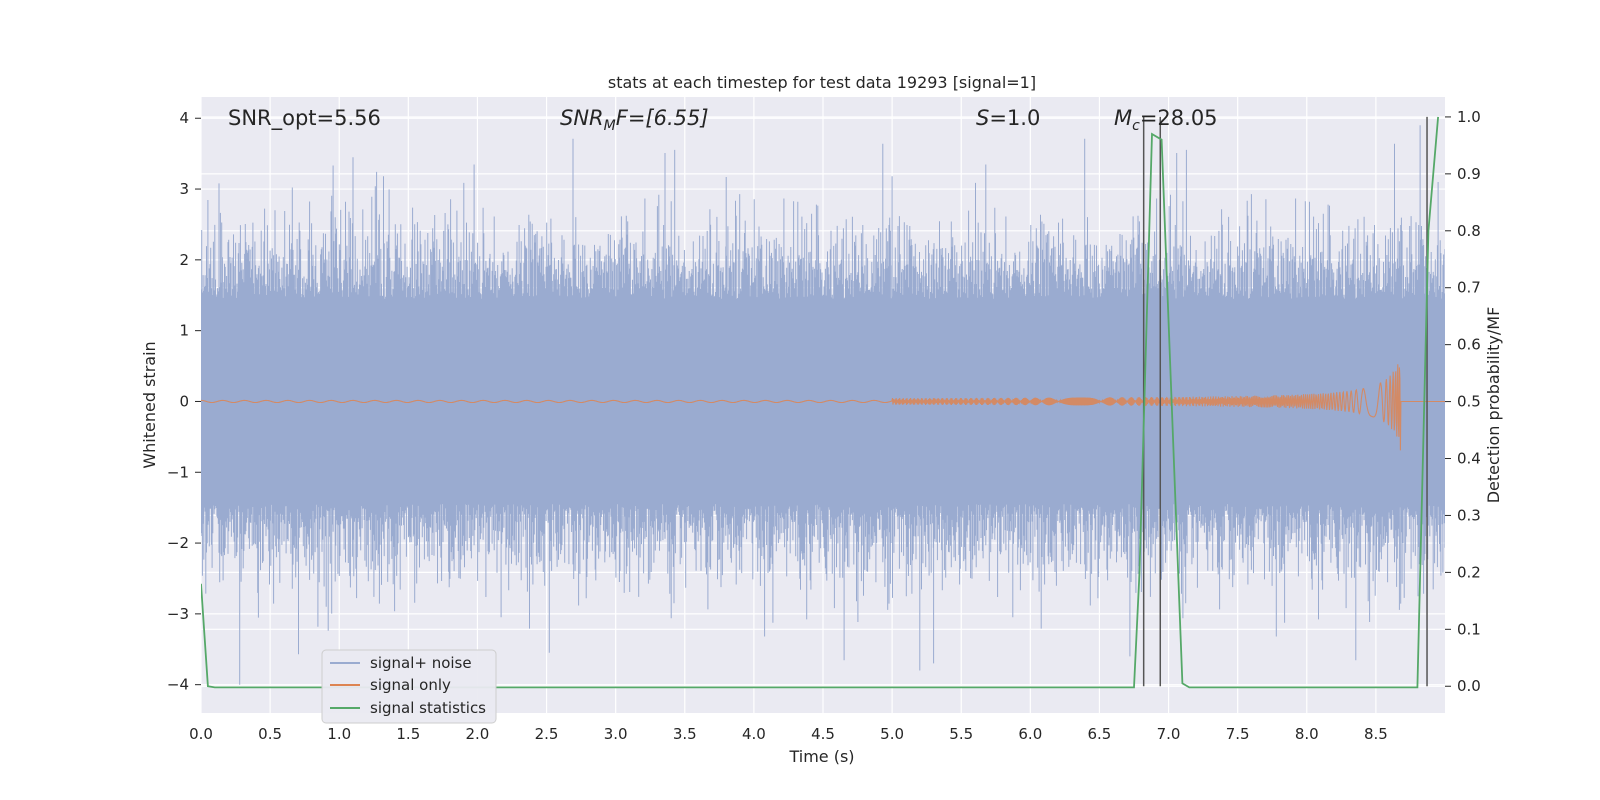 The width and height of the screenshot is (1600, 800). Describe the element at coordinates (178, 472) in the screenshot. I see `y-tick-label: −1` at that location.